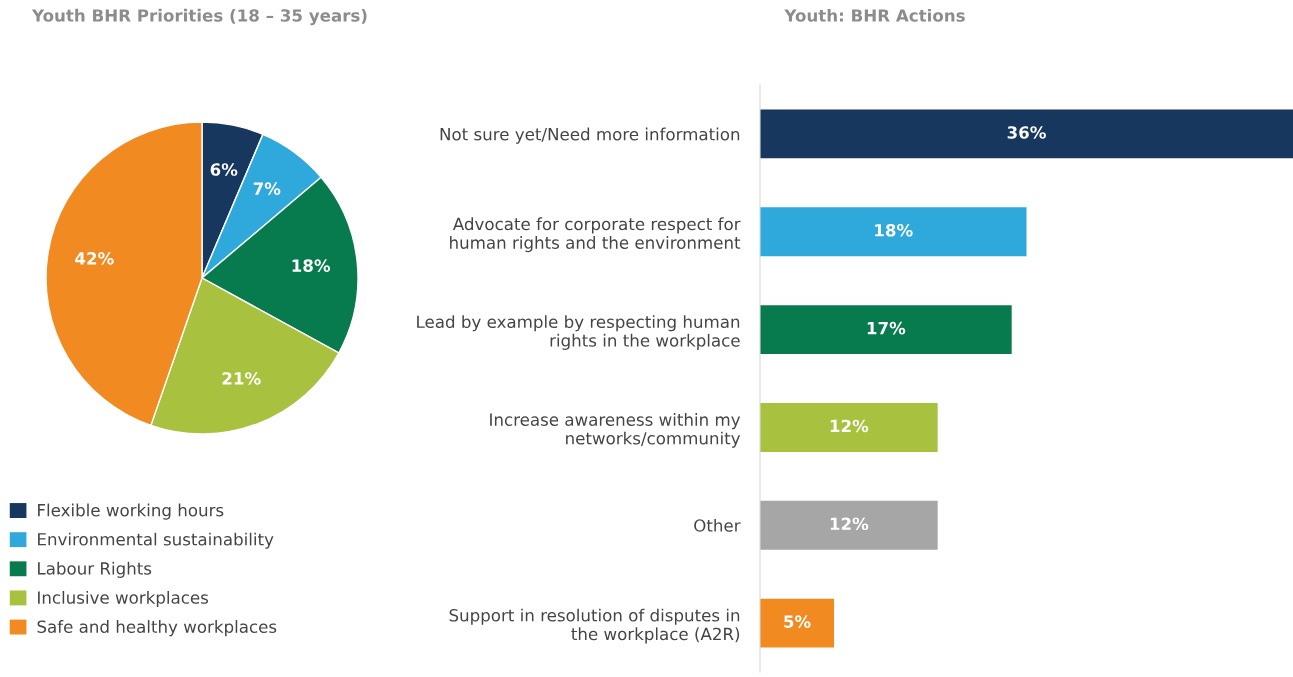  I want to click on legend-label: Flexible working hours, so click(131, 511).